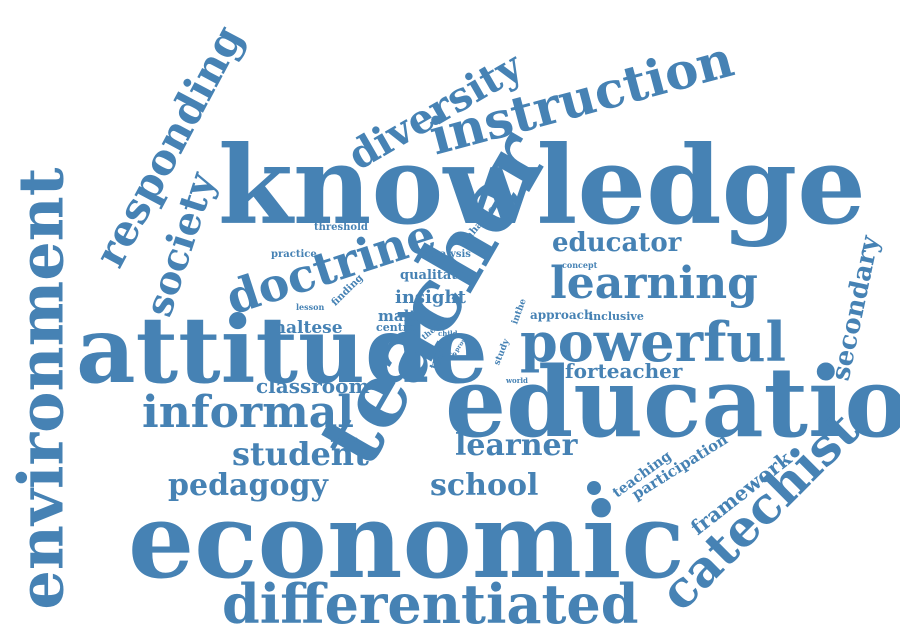  What do you see at coordinates (624, 371) in the screenshot?
I see `word-forteacher: forteacher` at bounding box center [624, 371].